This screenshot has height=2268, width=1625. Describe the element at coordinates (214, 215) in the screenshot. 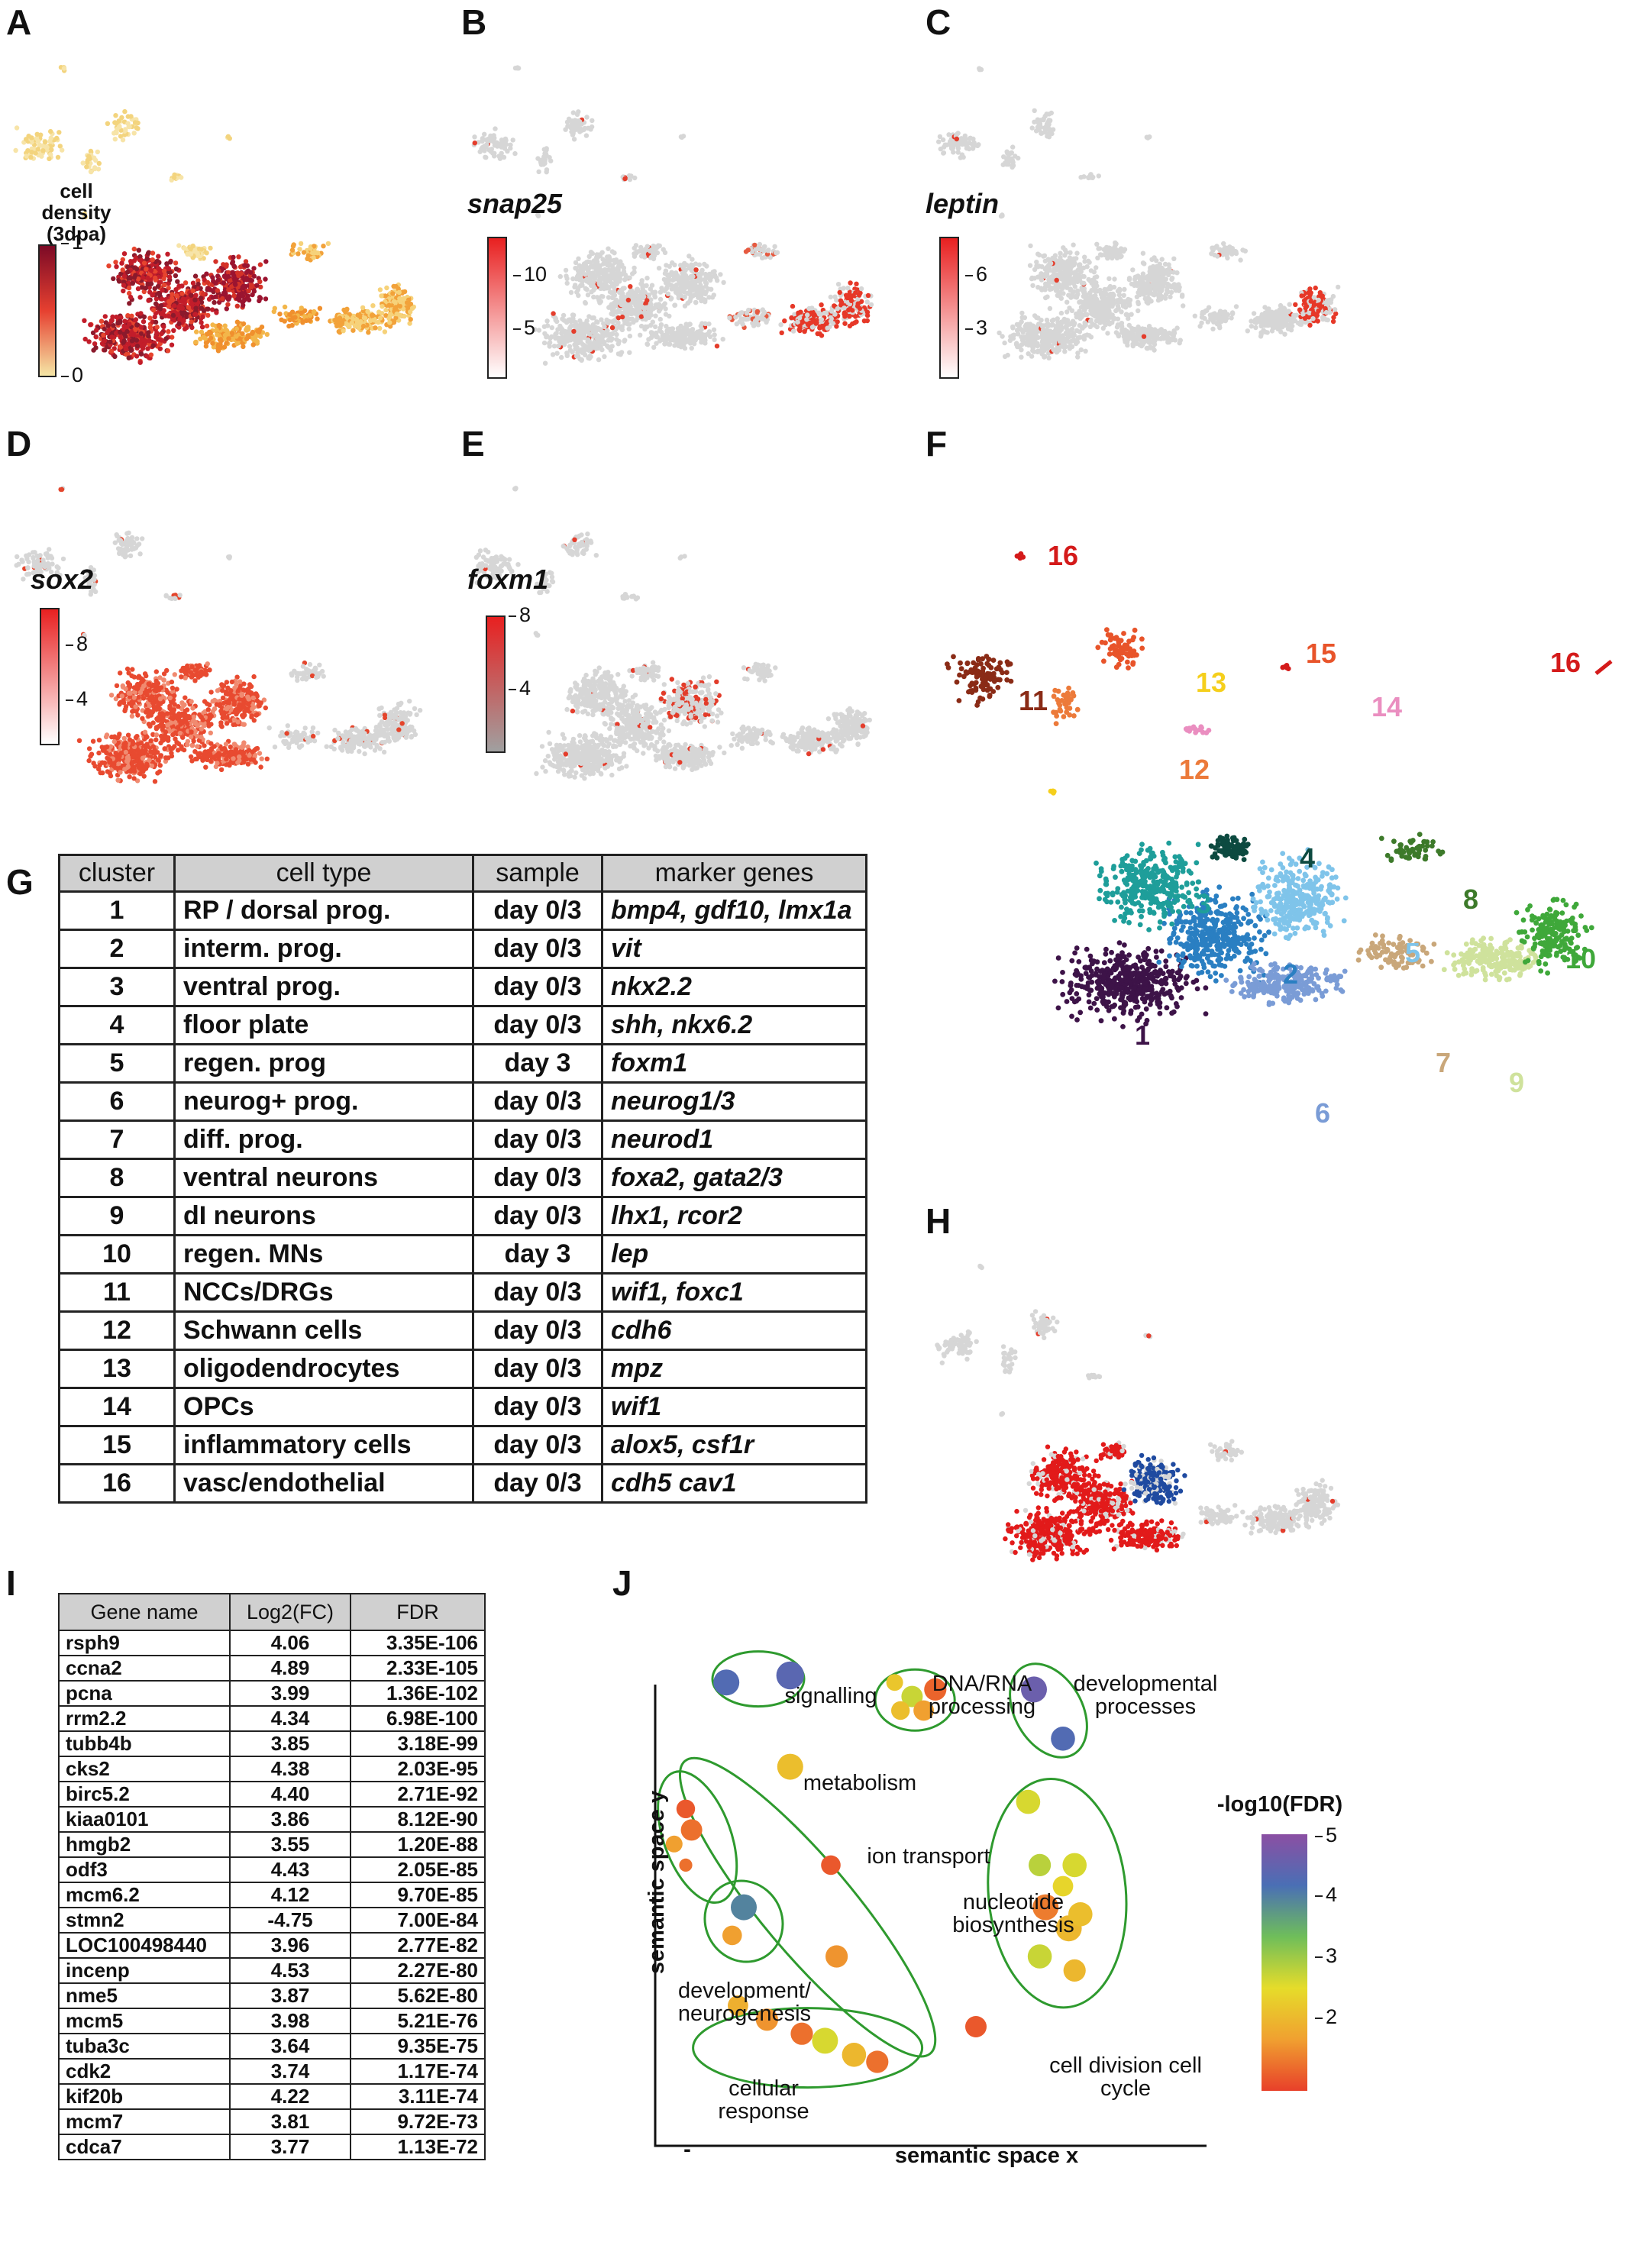

I see `umap-cell-density` at that location.